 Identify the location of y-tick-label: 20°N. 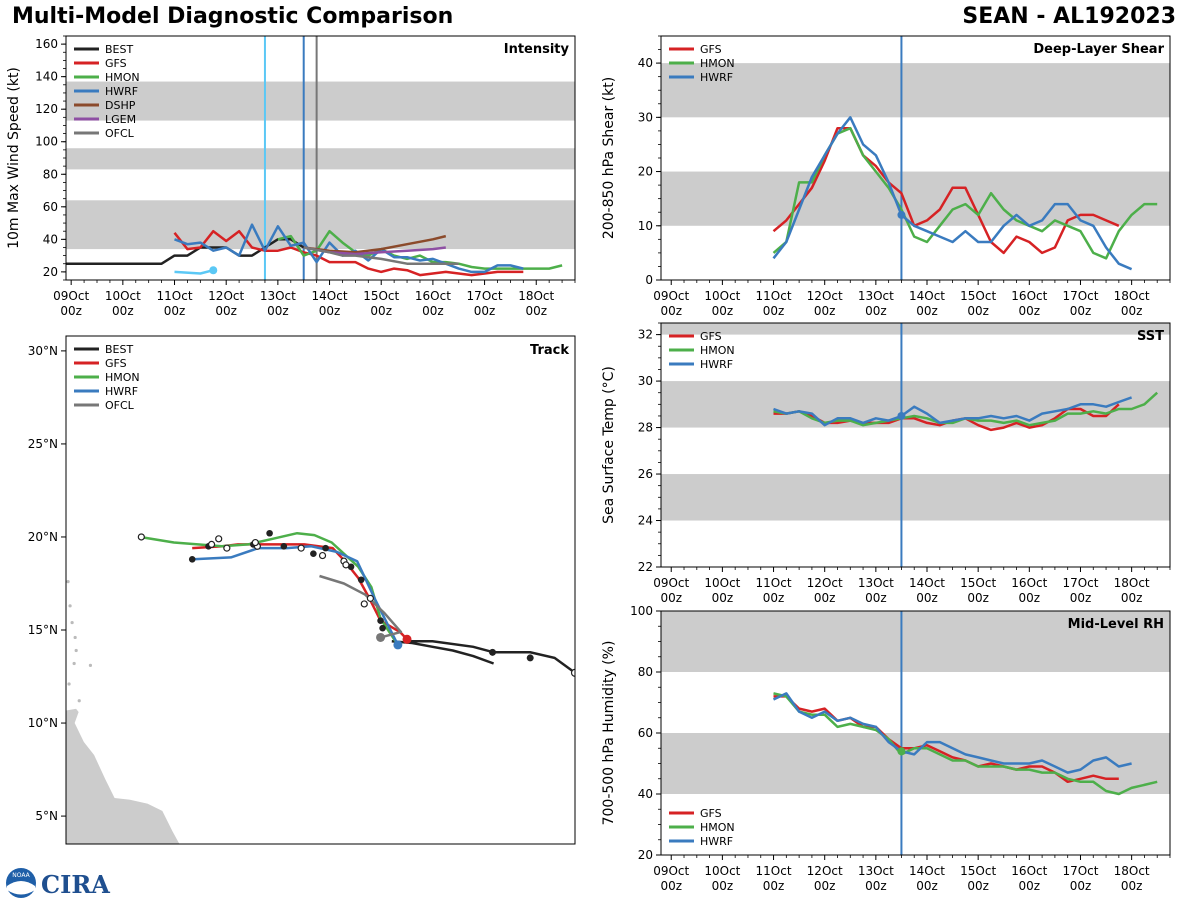
(43, 537).